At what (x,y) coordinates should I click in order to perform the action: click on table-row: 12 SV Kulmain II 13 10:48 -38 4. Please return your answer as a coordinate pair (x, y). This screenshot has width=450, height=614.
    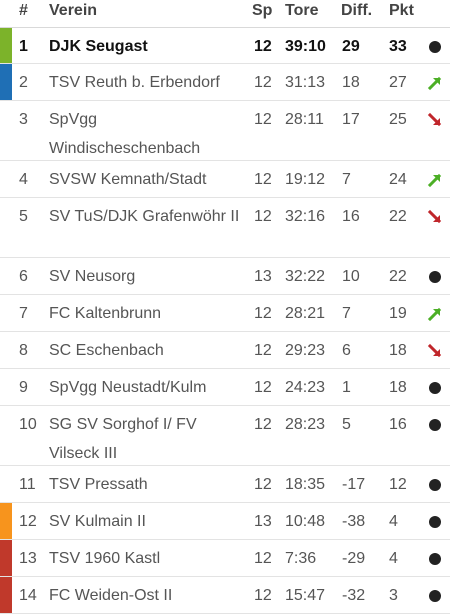
    Looking at the image, I should click on (225, 521).